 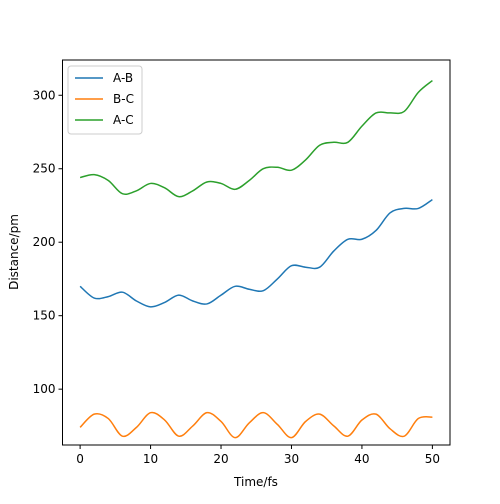 What do you see at coordinates (258, 455) in the screenshot?
I see `x-axis: 0 10 20 30 40 50` at bounding box center [258, 455].